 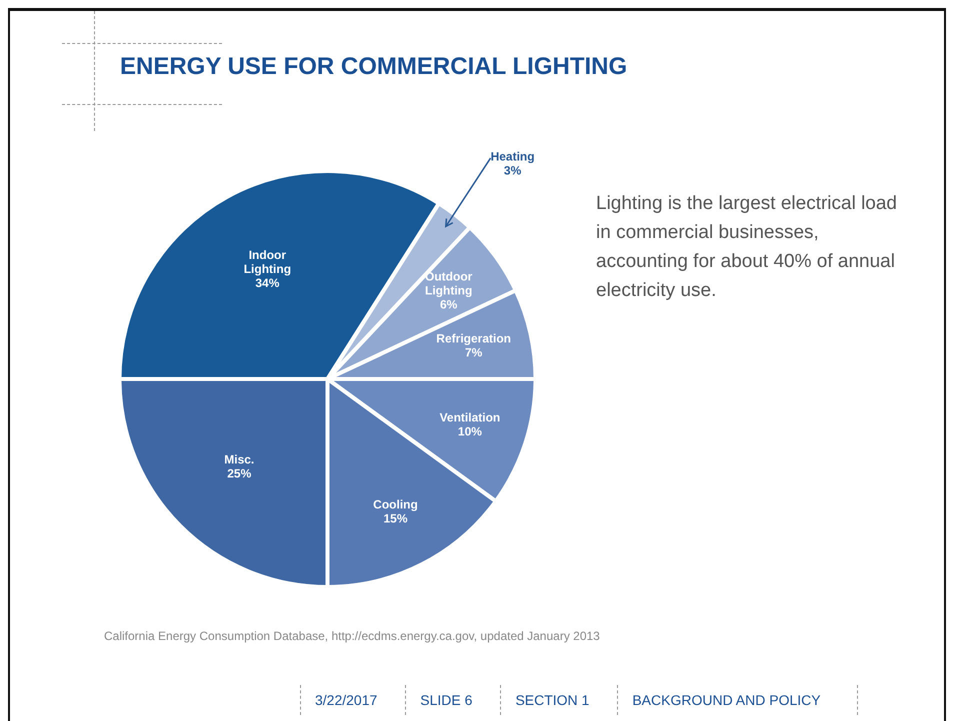 What do you see at coordinates (747, 247) in the screenshot?
I see `text: Lighting is the largest electrical load in commercial businesses, accounting for about 40% of annual electricity use.` at bounding box center [747, 247].